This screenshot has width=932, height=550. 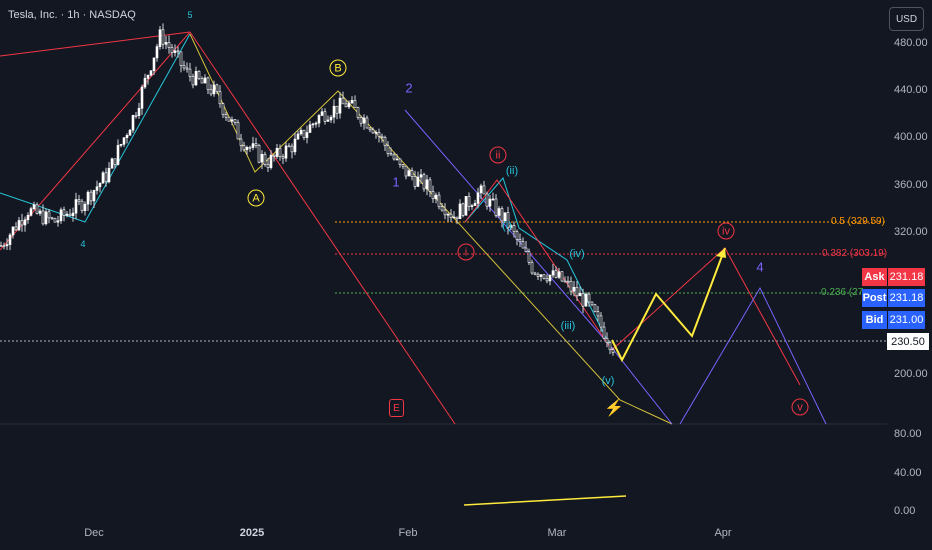 What do you see at coordinates (72, 15) in the screenshot?
I see `symbol-title: Tesla, Inc. · 1h · NASDAQ` at bounding box center [72, 15].